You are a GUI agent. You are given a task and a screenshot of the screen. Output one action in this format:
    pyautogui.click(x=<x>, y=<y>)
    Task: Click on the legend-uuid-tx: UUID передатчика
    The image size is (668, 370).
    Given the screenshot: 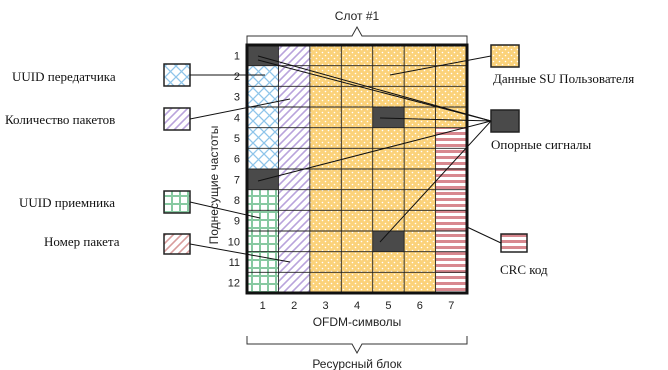 What is the action you would take?
    pyautogui.click(x=101, y=75)
    